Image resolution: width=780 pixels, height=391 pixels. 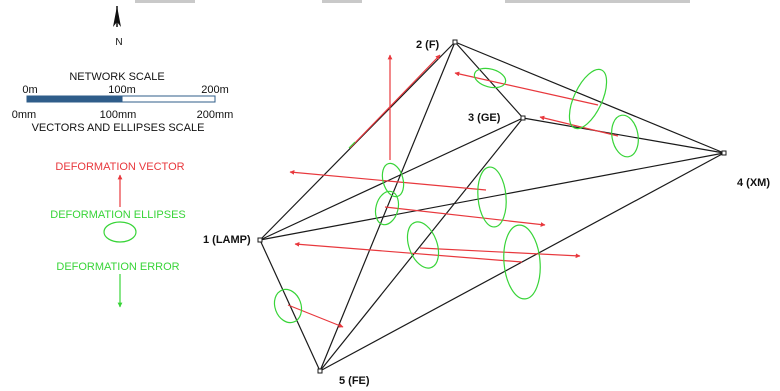 What do you see at coordinates (118, 215) in the screenshot?
I see `legend-ellipse-label: DEFORMATION ELLIPSES` at bounding box center [118, 215].